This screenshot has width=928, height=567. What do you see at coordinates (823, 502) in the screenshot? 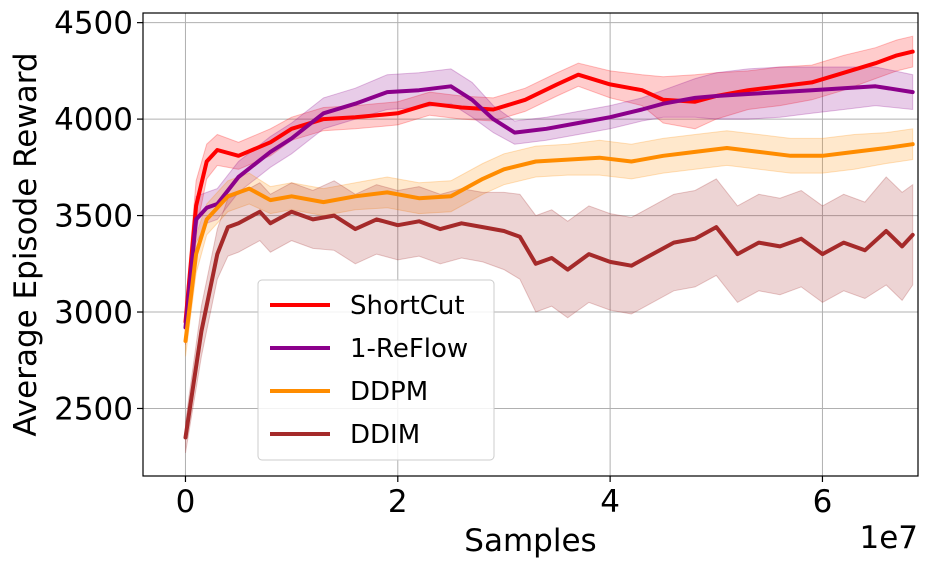
I see `x-tick-label: 6` at bounding box center [823, 502].